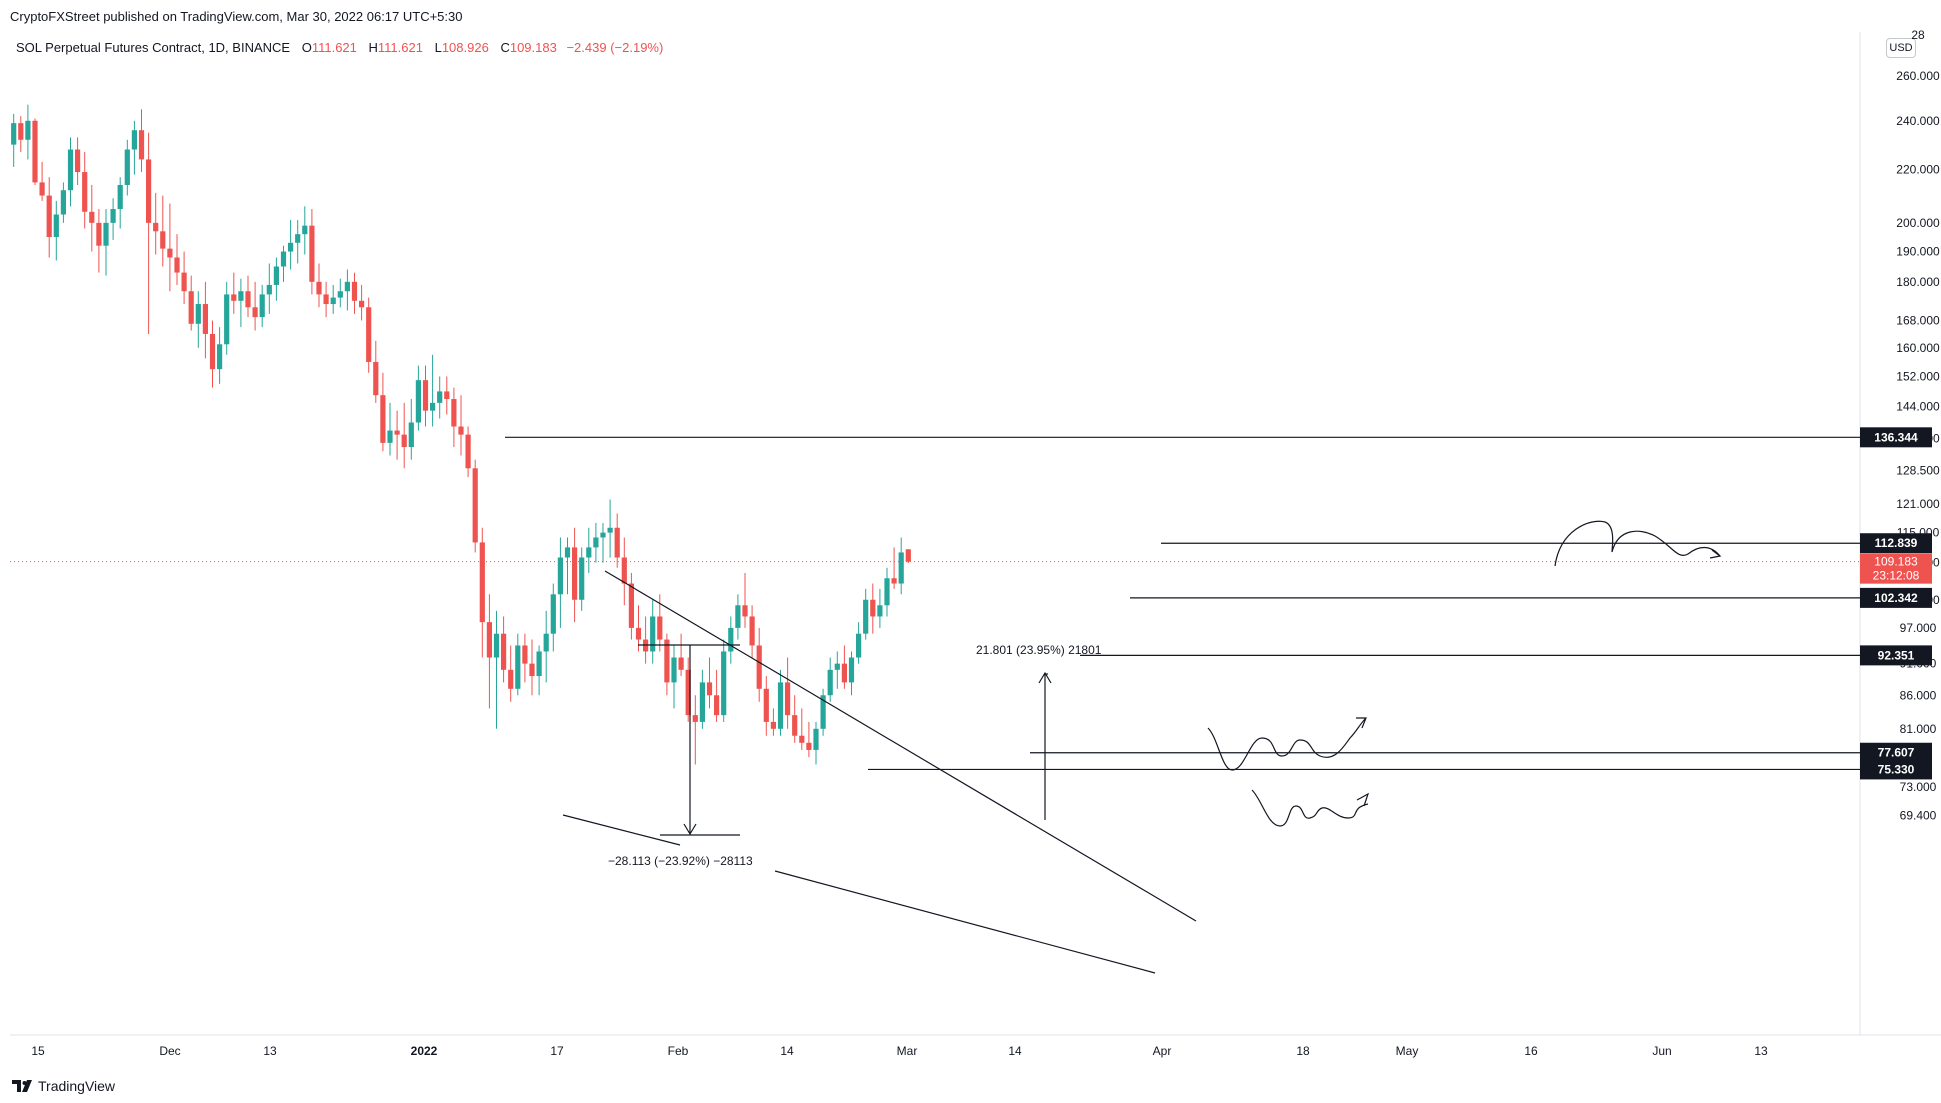 The height and width of the screenshot is (1103, 1941). What do you see at coordinates (1918, 223) in the screenshot?
I see `price-tick-label: 200.000` at bounding box center [1918, 223].